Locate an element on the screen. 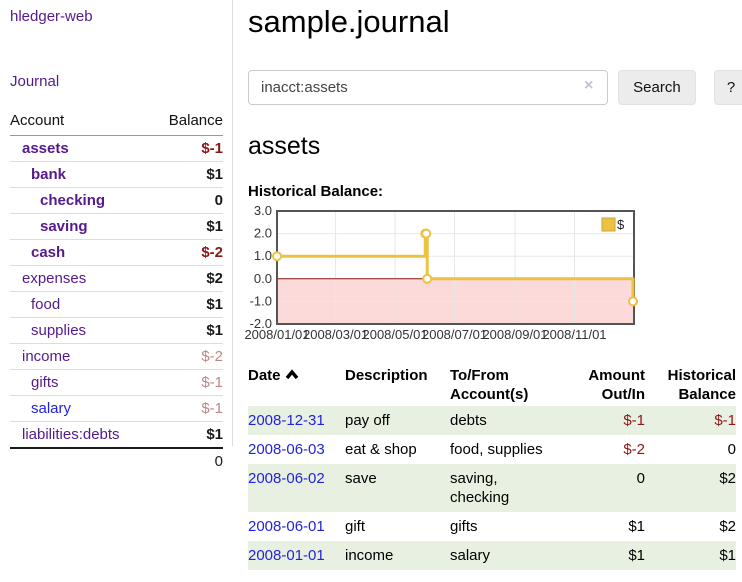  sidebar-item-journal: Journal is located at coordinates (35, 81).